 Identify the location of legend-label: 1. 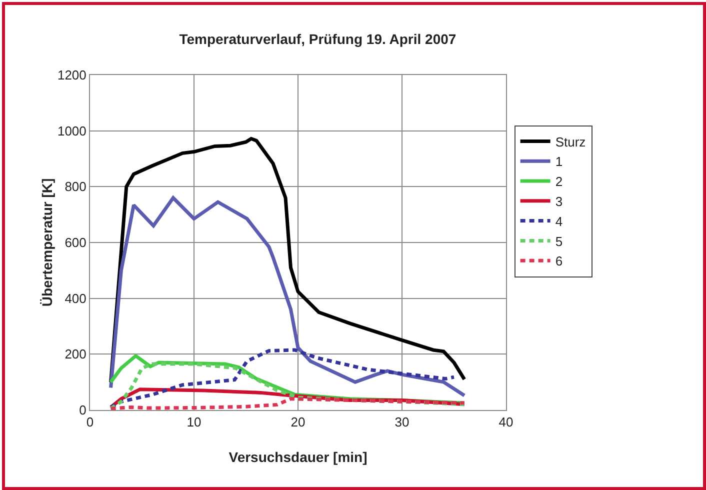
(559, 162).